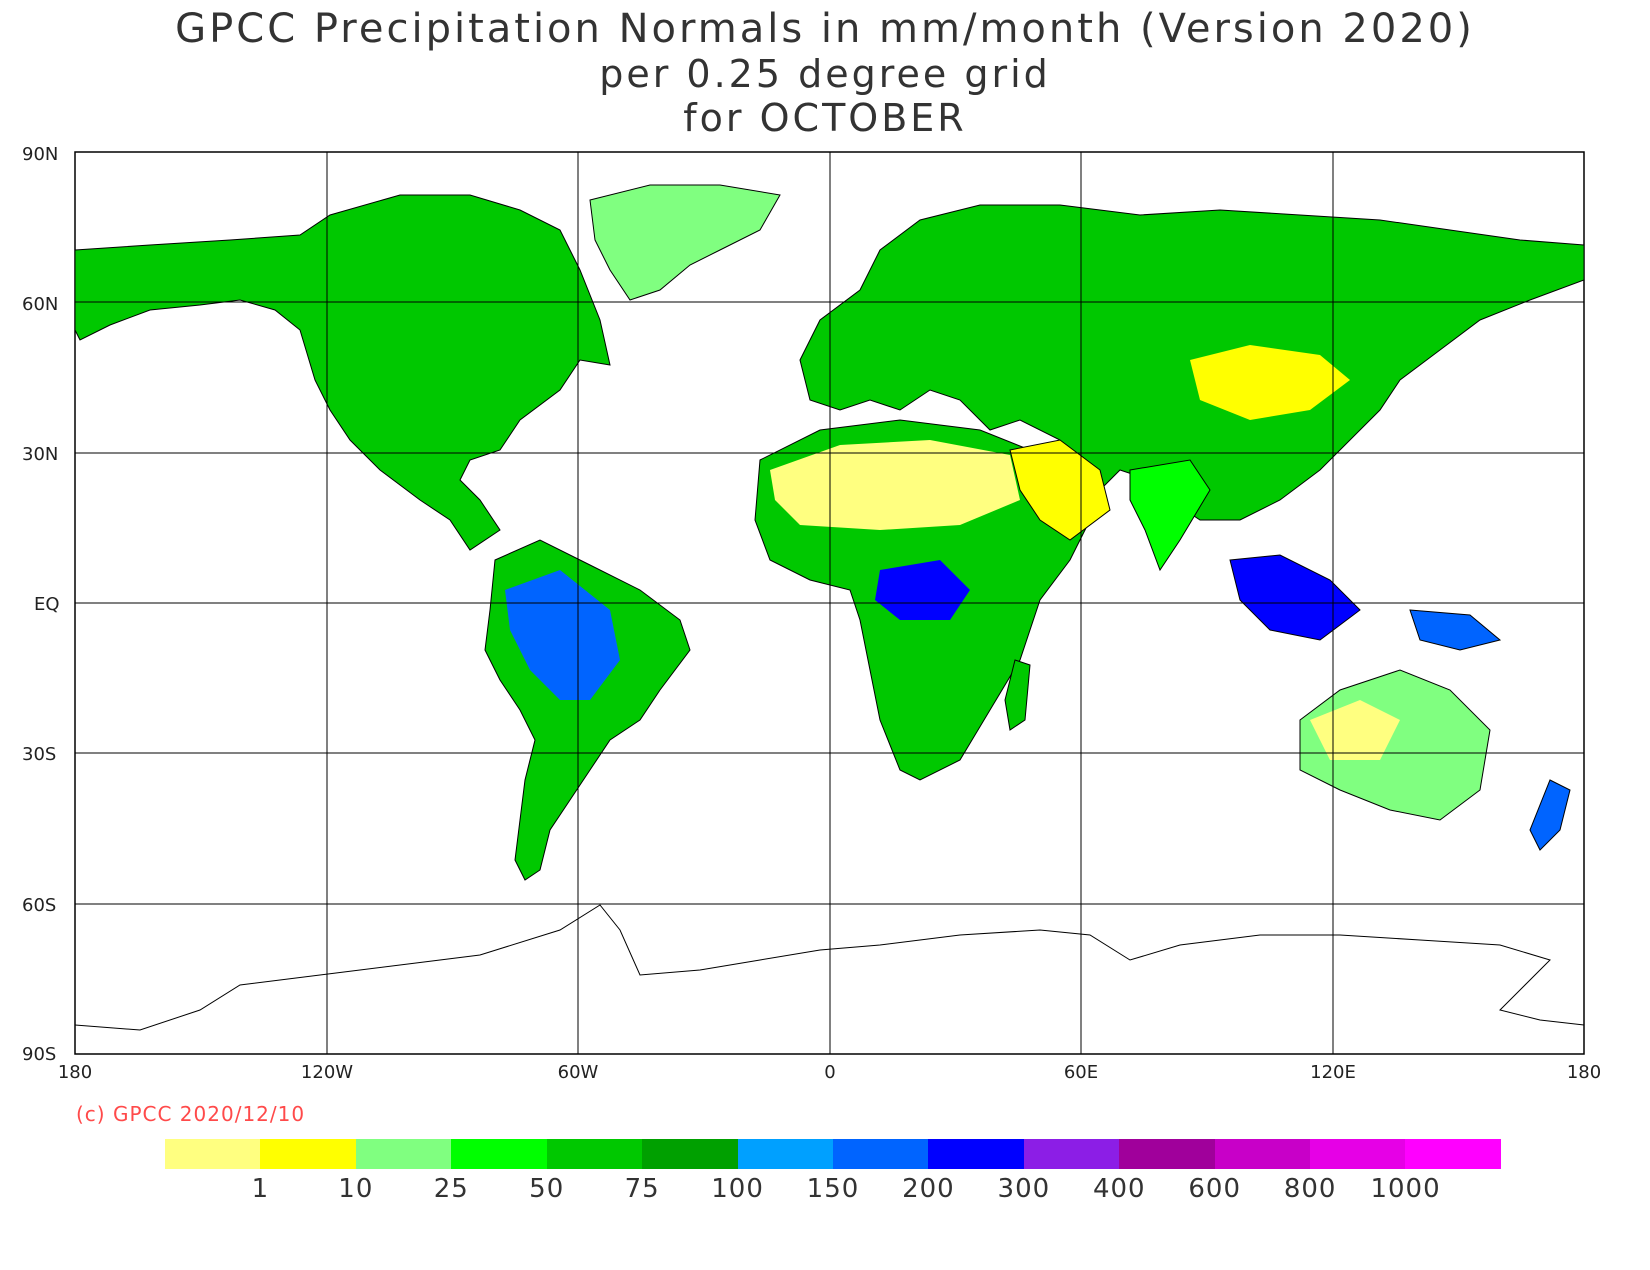 This screenshot has width=1650, height=1270. I want to click on arabia, so click(1060, 490).